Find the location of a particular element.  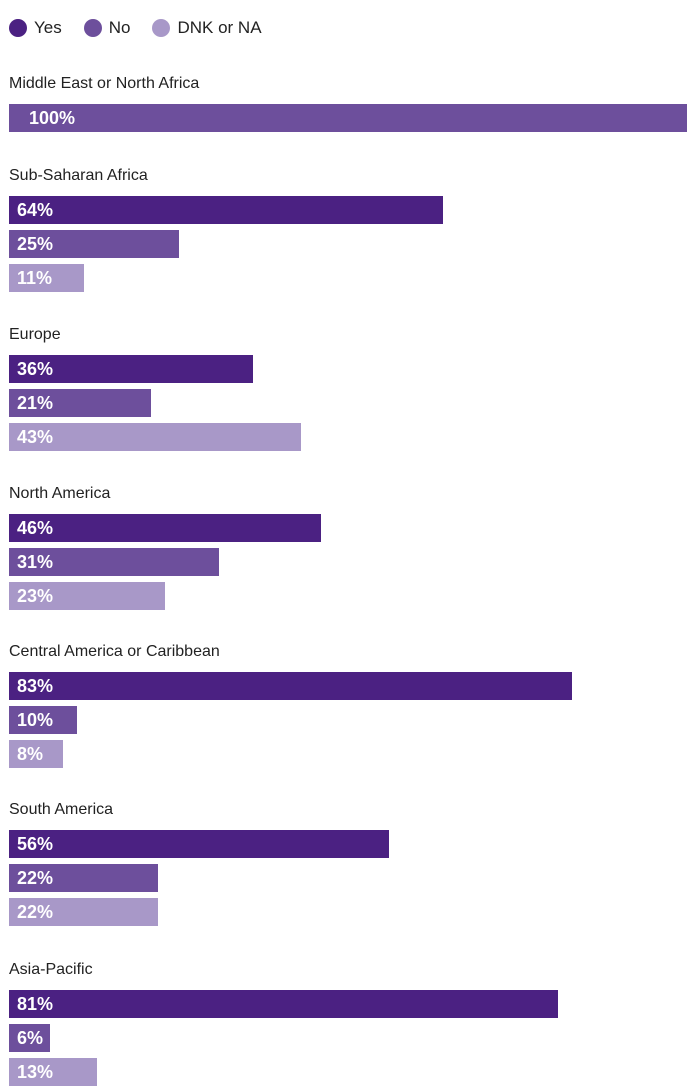

bar-sub-saharan-africa-dnk-or-na: 11% is located at coordinates (46, 278).